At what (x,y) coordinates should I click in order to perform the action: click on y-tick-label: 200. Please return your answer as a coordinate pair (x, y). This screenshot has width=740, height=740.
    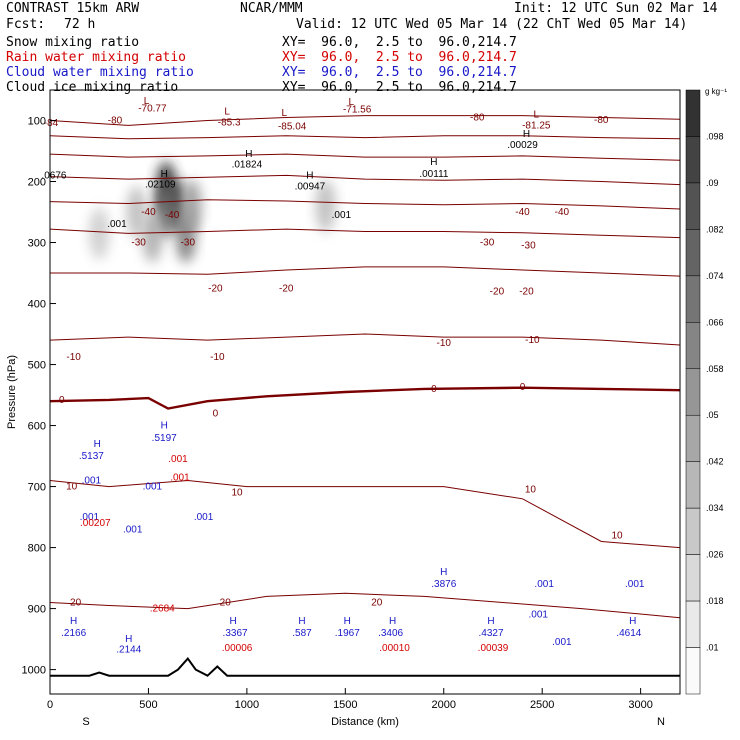
    Looking at the image, I should click on (37, 183).